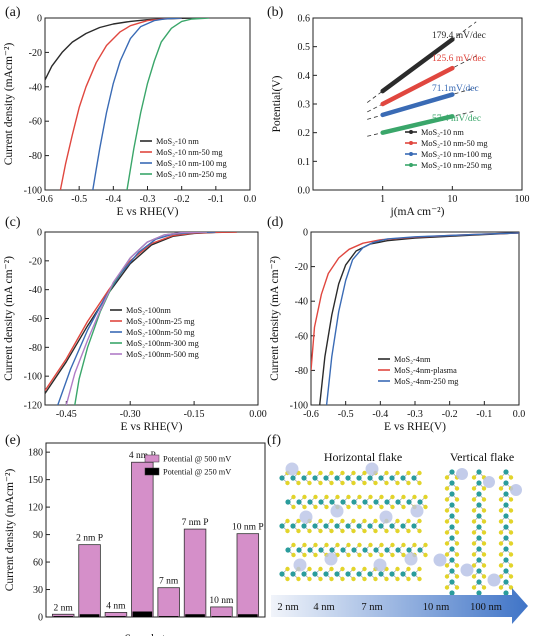 The height and width of the screenshot is (636, 554). What do you see at coordinates (35, 156) in the screenshot?
I see `y-tick-label: -80` at bounding box center [35, 156].